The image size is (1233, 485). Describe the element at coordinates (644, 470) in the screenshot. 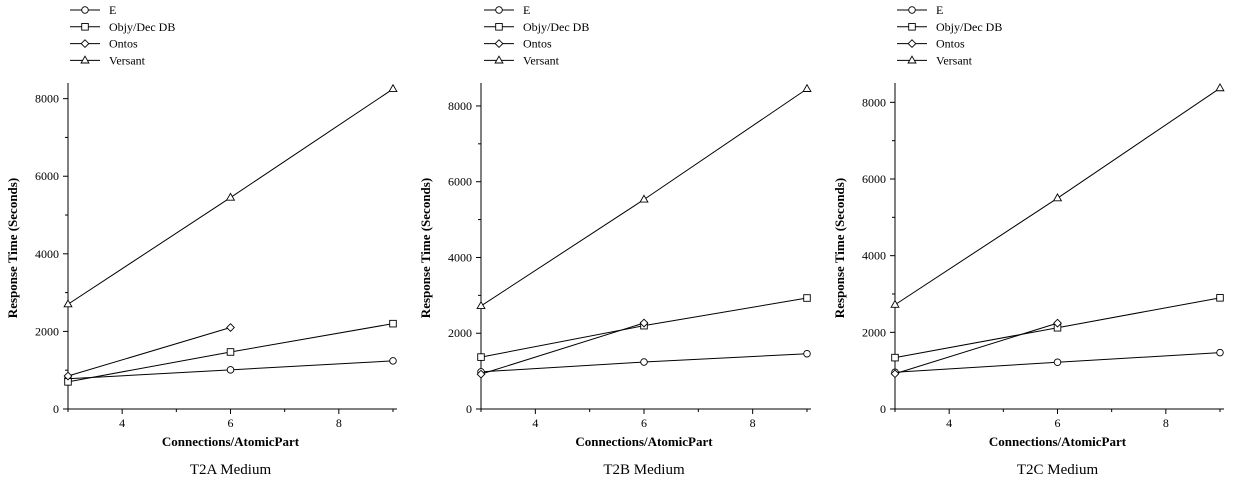

I see `chart-title: T2B Medium` at that location.